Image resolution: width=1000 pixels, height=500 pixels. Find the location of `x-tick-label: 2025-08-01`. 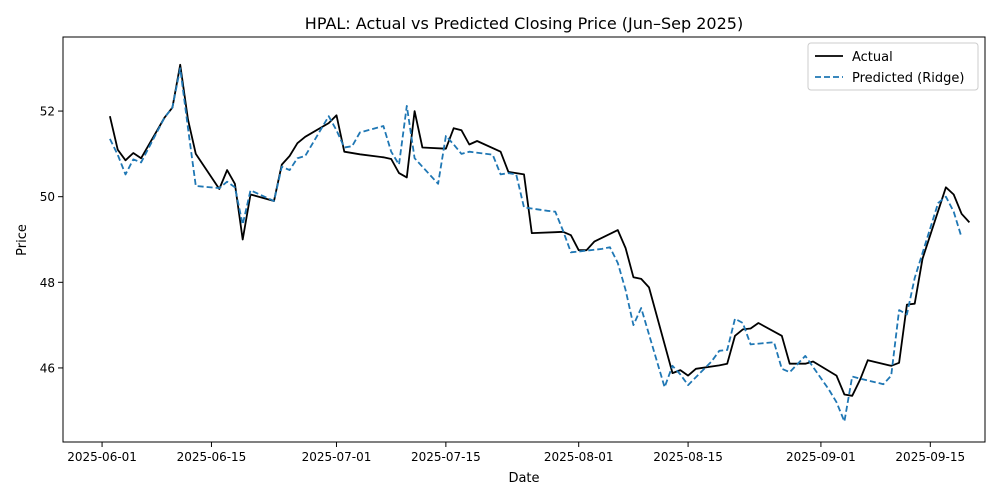

x-tick-label: 2025-08-01 is located at coordinates (579, 457).